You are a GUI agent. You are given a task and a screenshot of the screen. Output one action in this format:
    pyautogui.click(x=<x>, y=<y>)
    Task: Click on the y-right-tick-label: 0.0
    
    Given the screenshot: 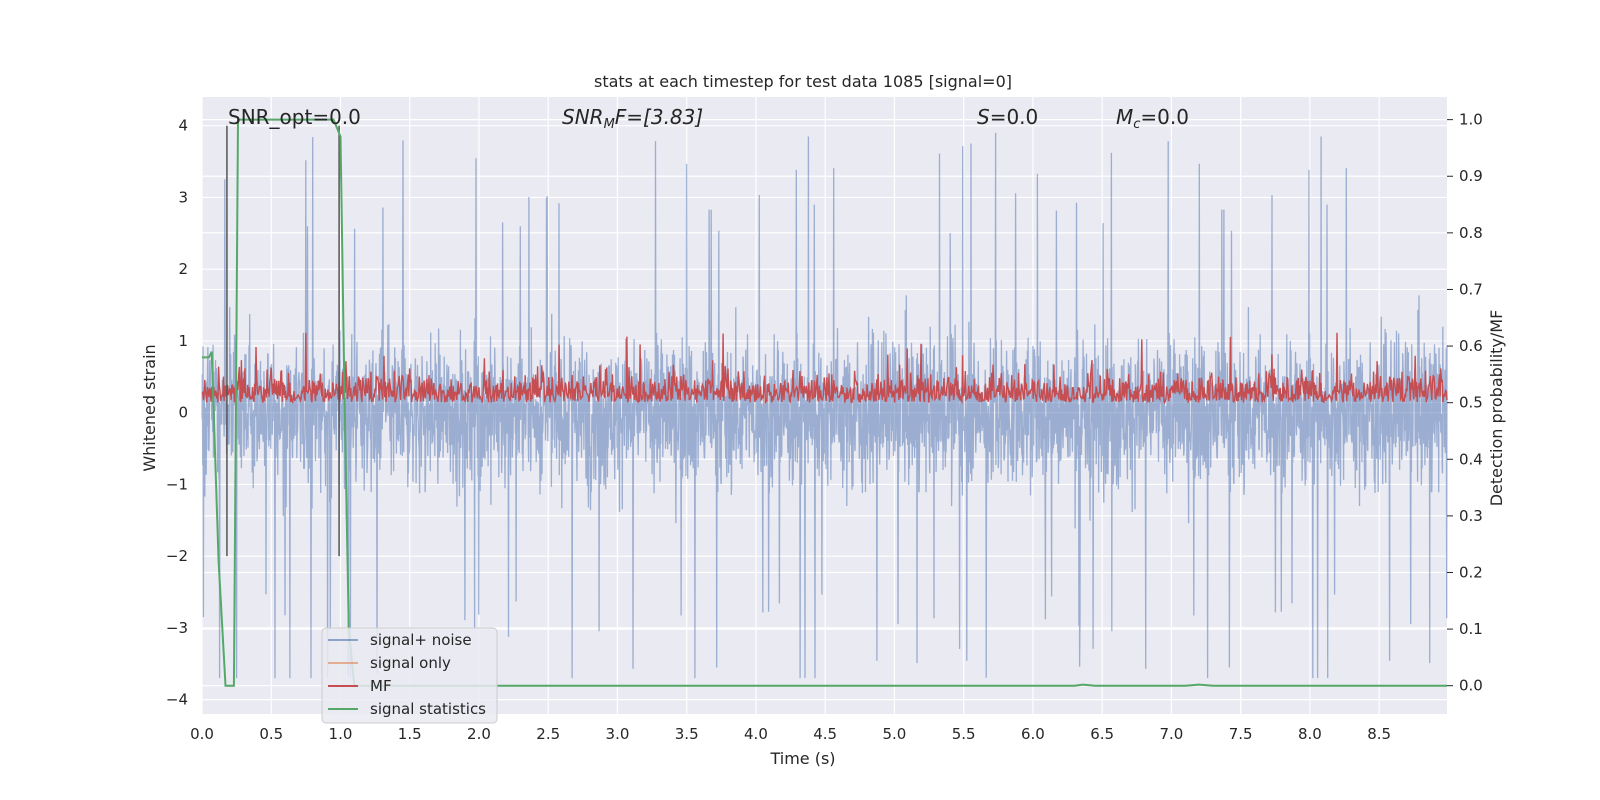 What is the action you would take?
    pyautogui.click(x=1471, y=686)
    